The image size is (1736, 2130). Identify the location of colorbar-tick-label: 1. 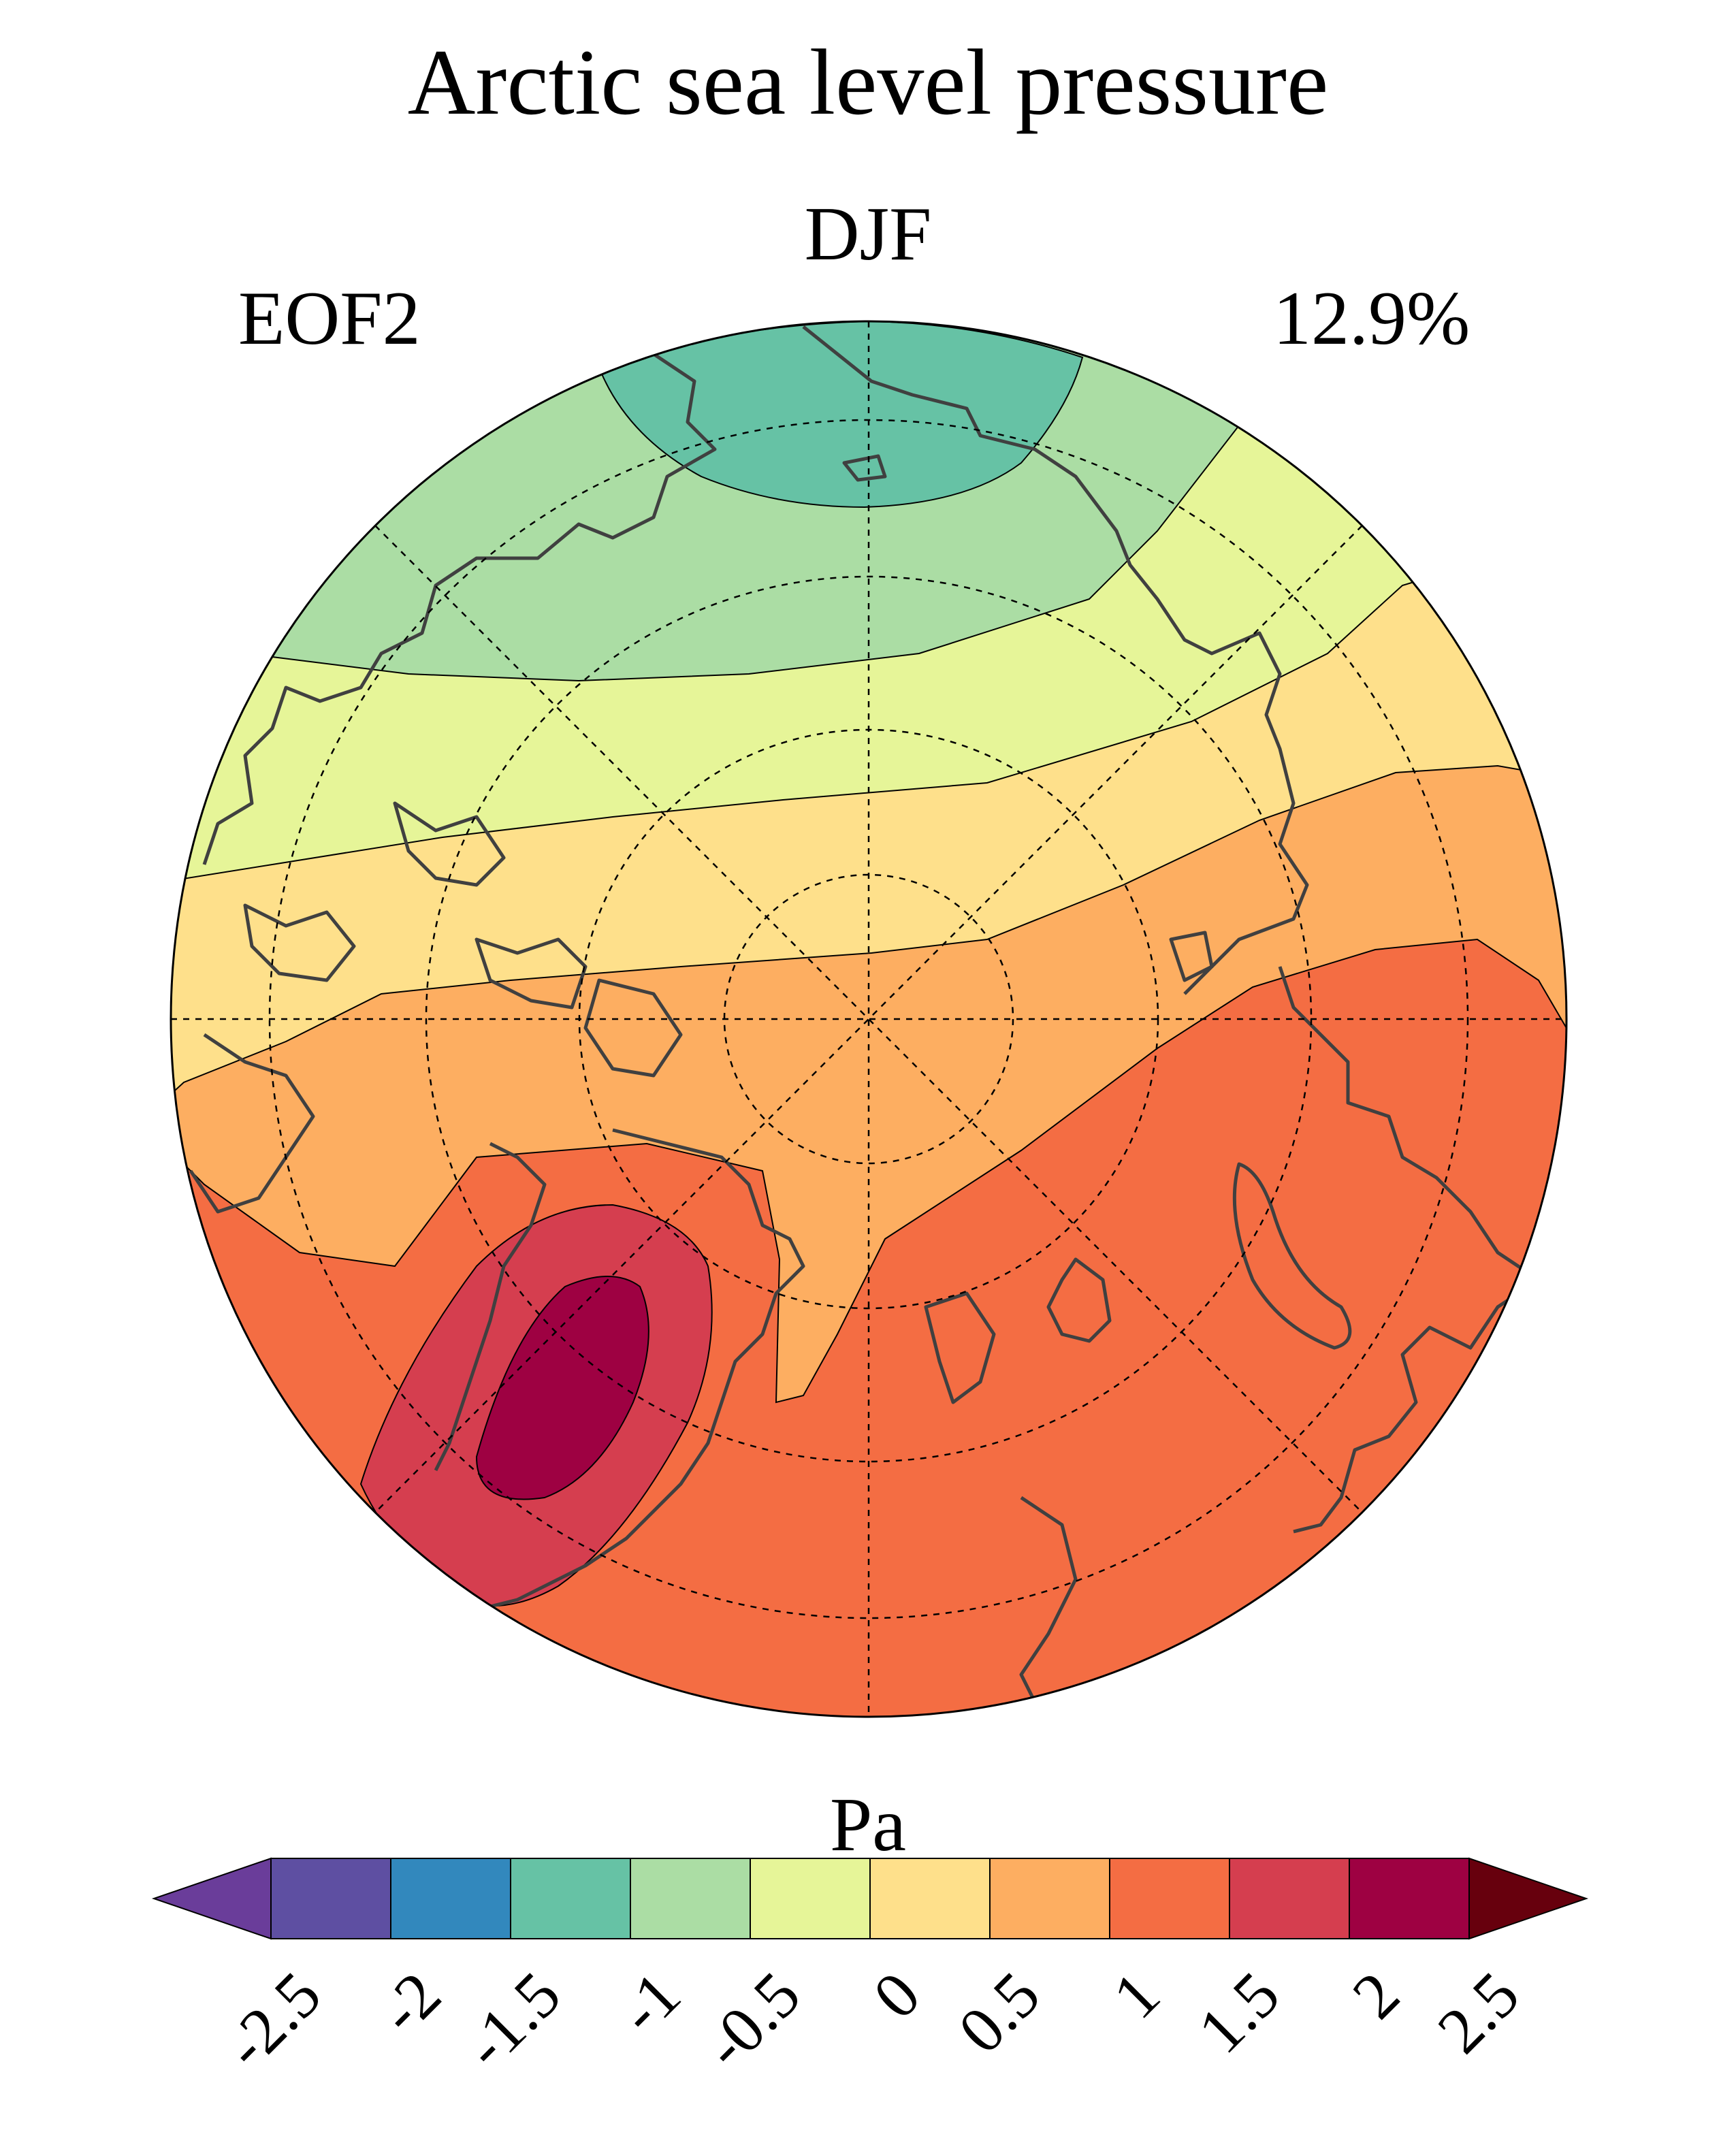
(1136, 1995).